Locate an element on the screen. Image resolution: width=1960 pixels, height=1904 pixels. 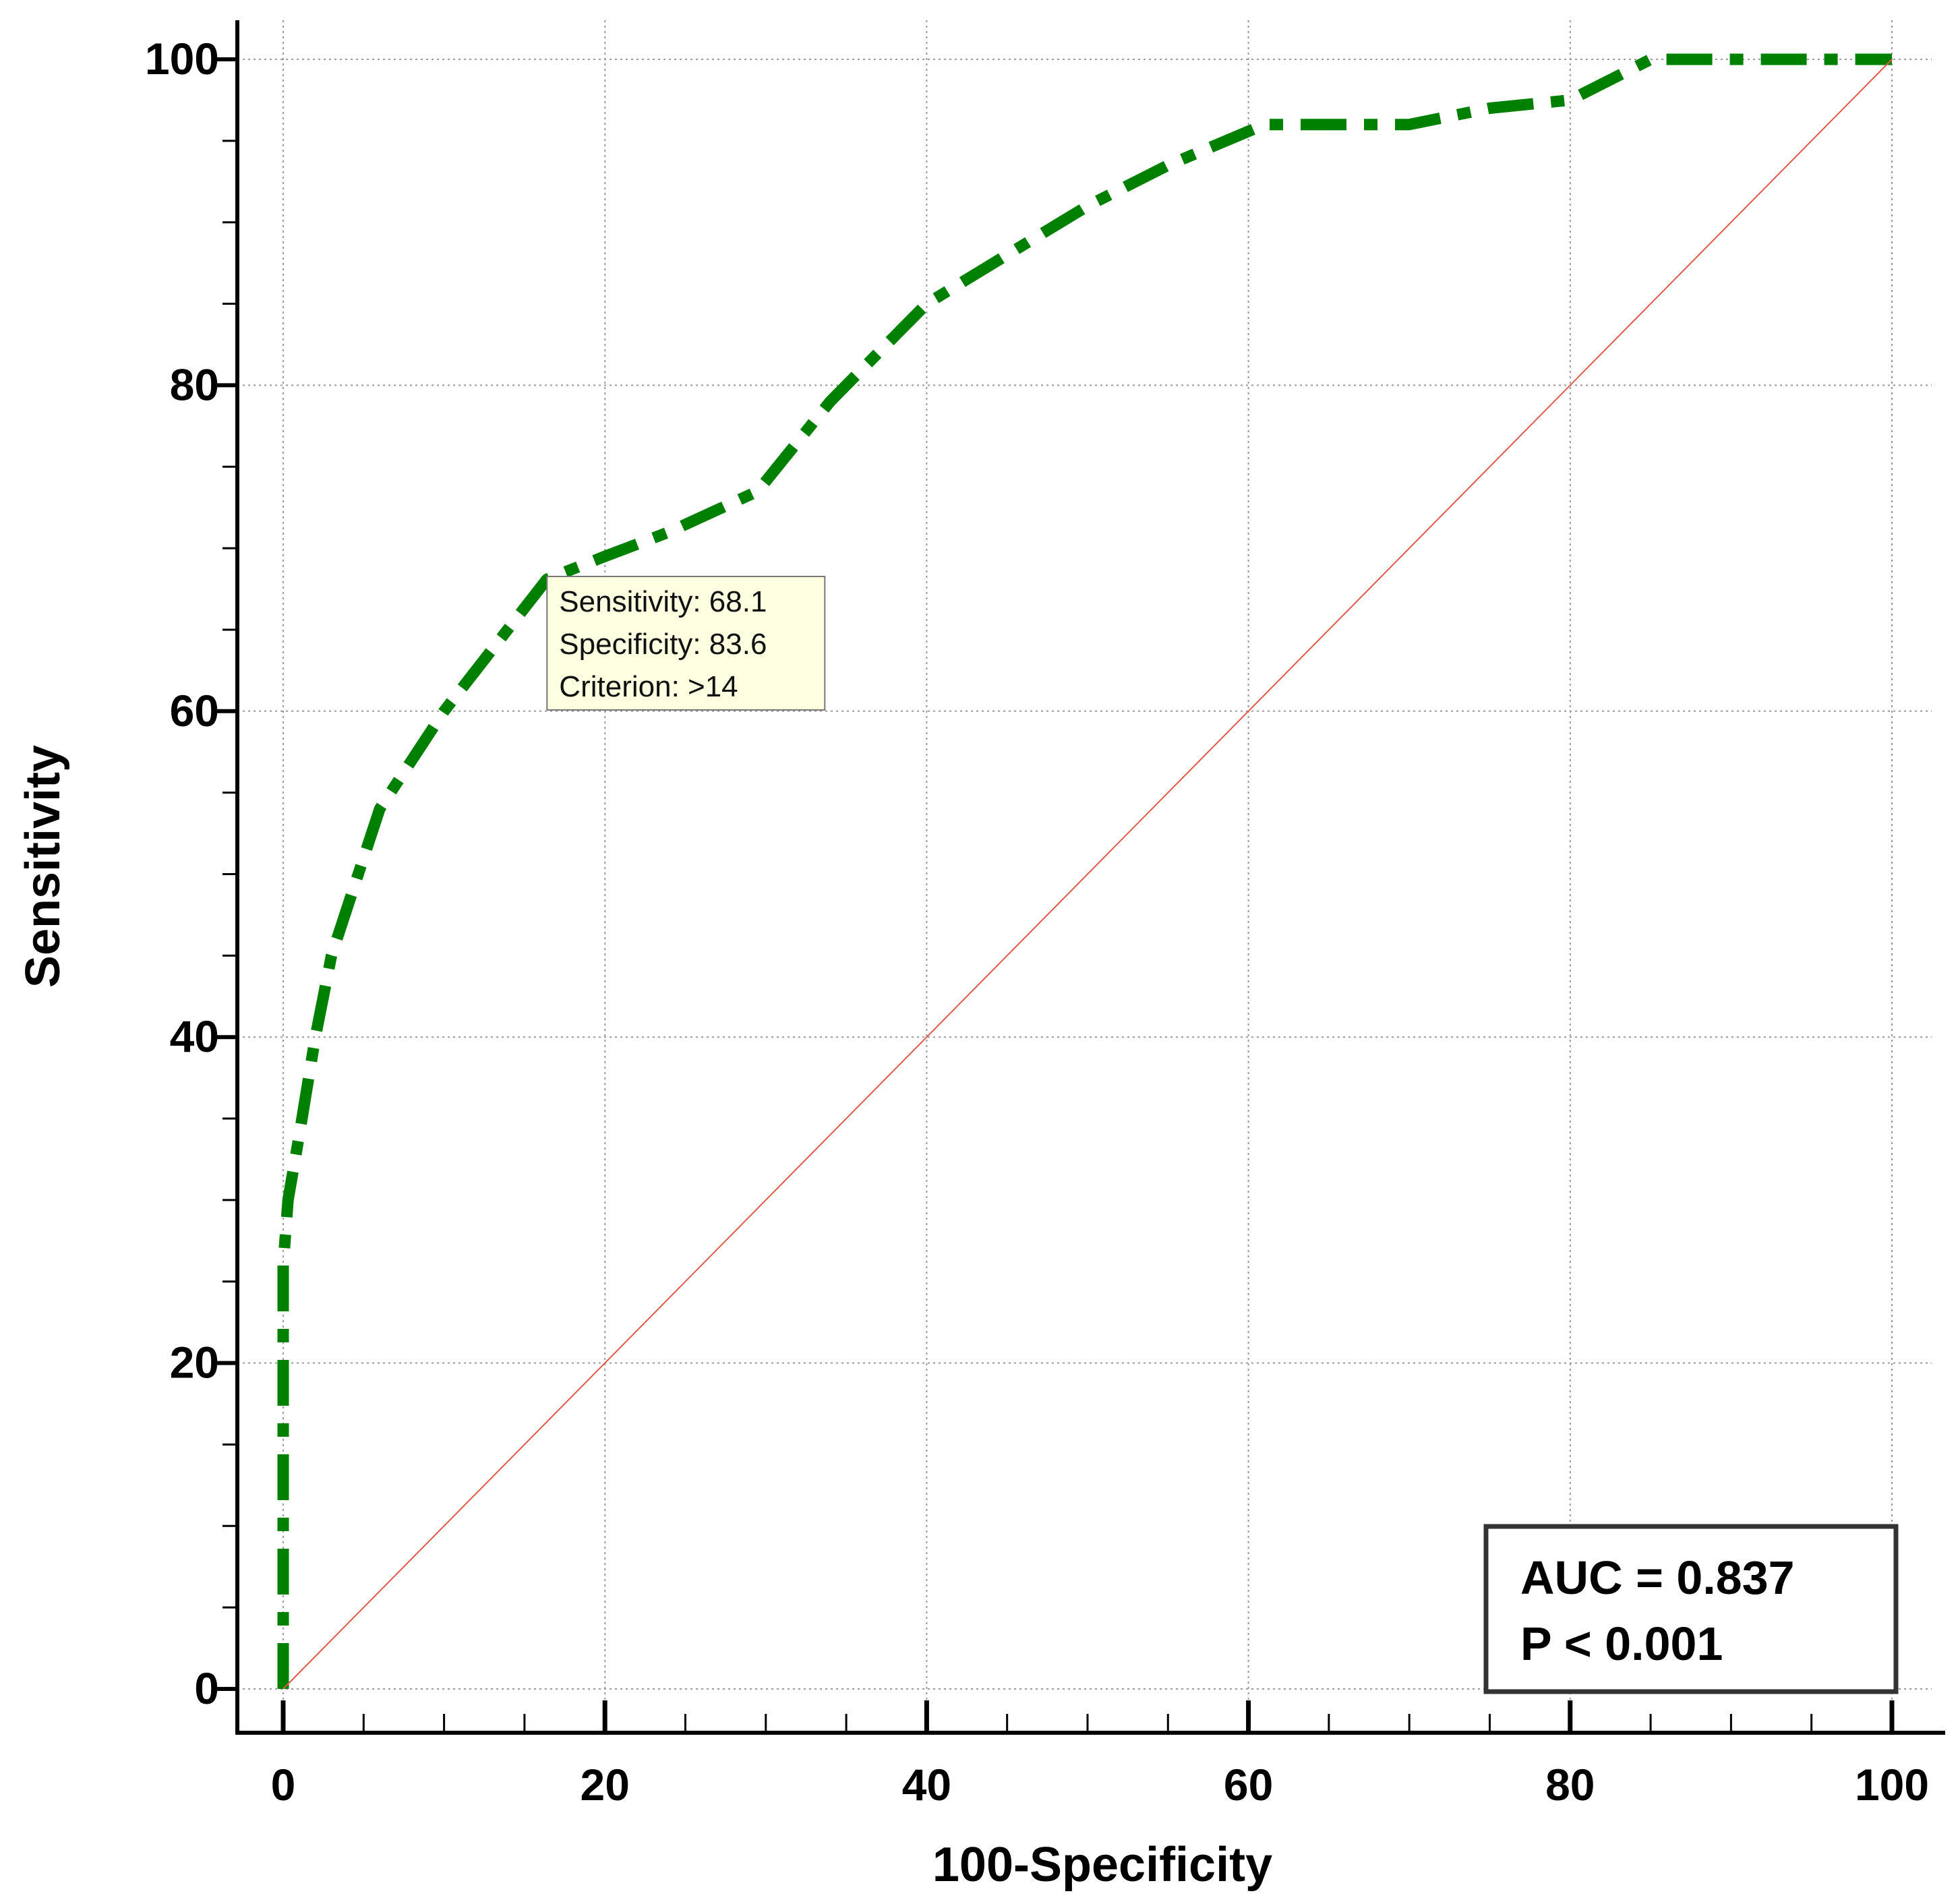
stats-box-frame is located at coordinates (1691, 1609).